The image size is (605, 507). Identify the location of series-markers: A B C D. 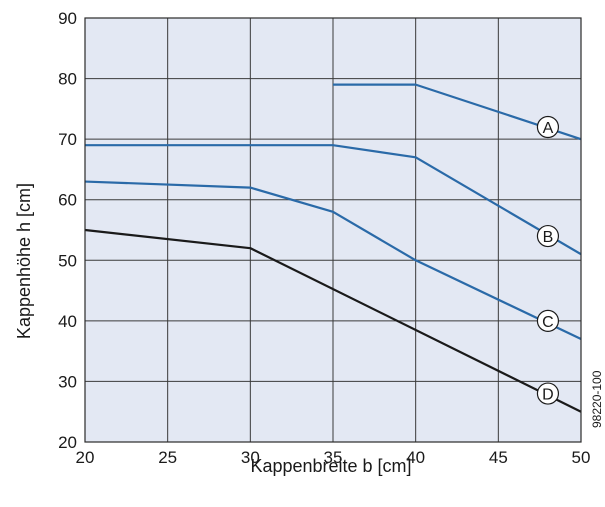
(548, 260).